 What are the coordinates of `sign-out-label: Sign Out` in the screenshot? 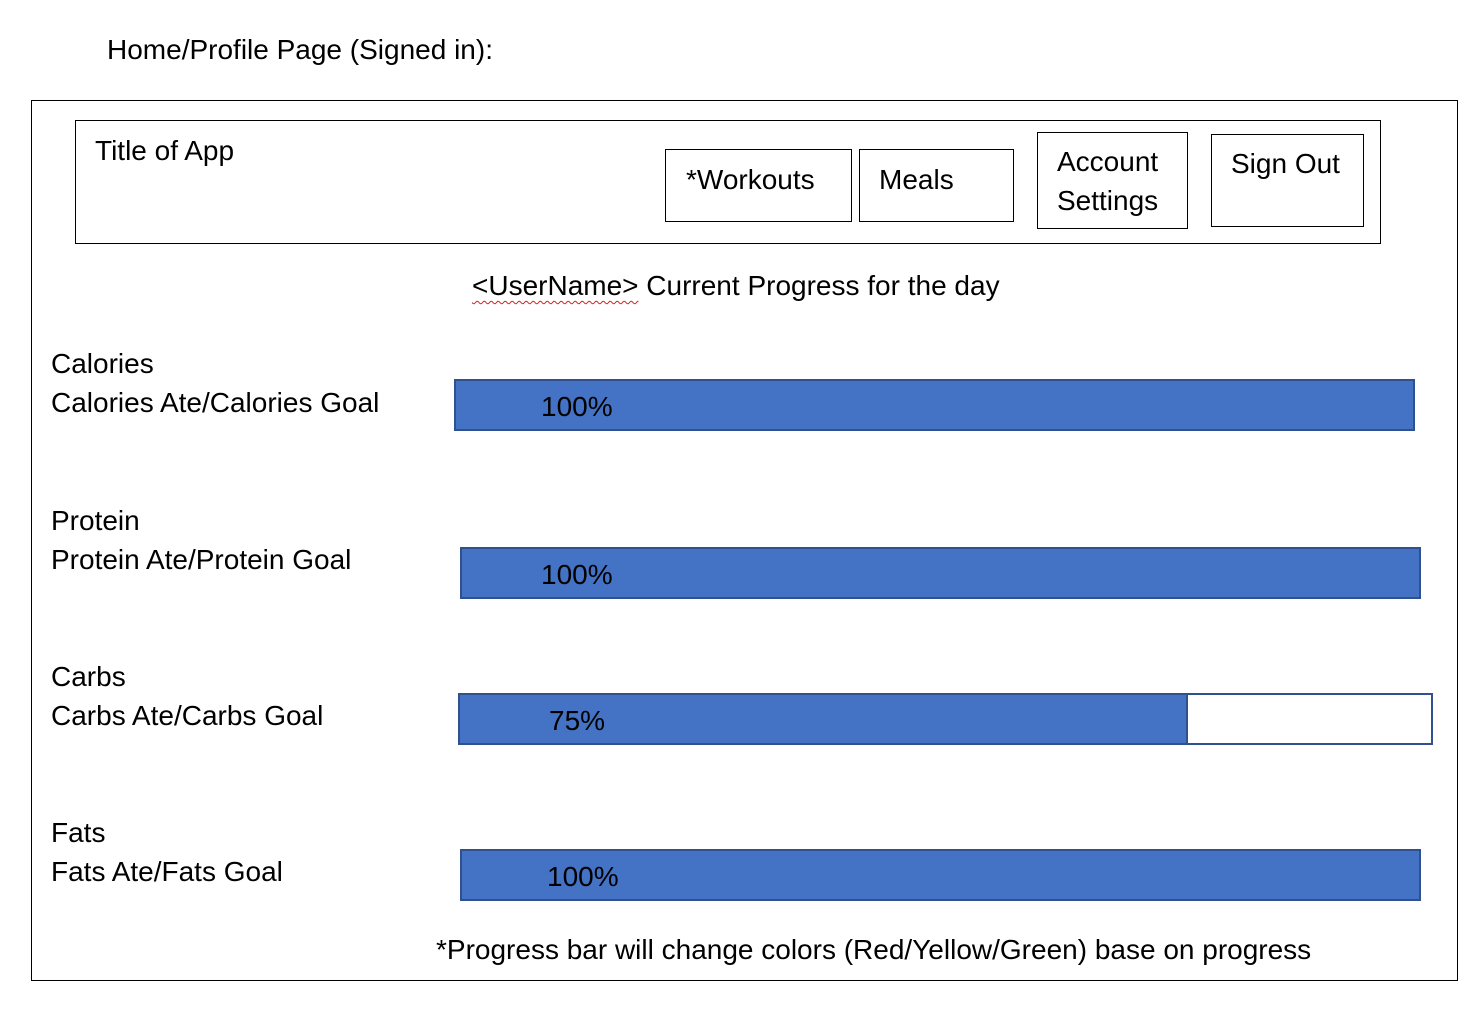 It's located at (1285, 163).